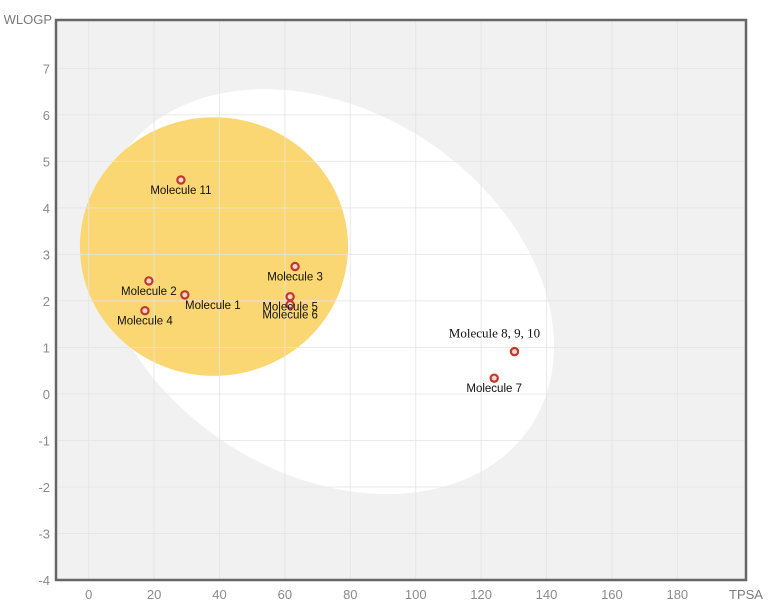 This screenshot has width=783, height=614. What do you see at coordinates (145, 322) in the screenshot?
I see `data-point-label: Molecule 4` at bounding box center [145, 322].